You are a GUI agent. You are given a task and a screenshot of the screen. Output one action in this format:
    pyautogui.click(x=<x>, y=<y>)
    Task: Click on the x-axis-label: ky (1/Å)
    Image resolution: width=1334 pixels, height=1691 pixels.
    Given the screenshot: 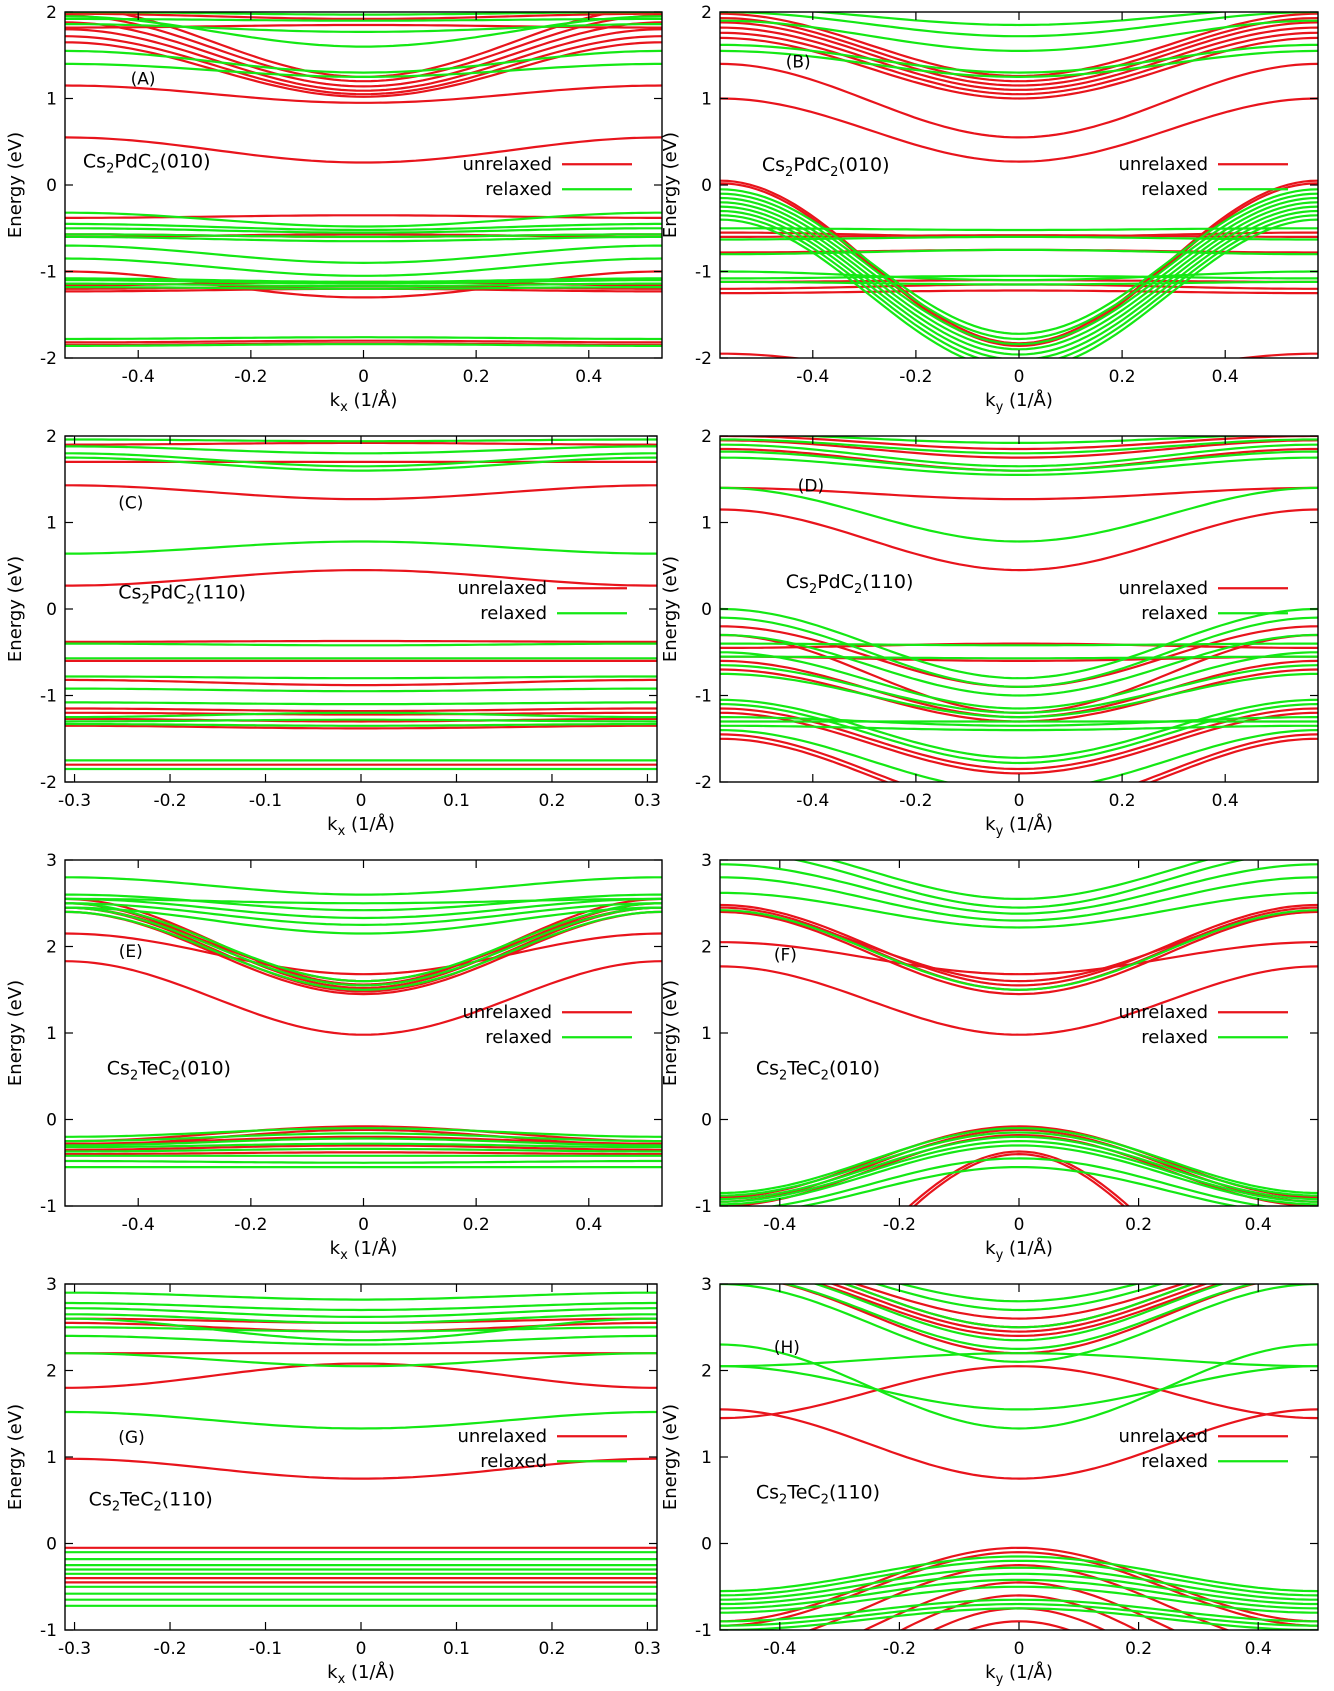 What is the action you would take?
    pyautogui.click(x=1019, y=1250)
    